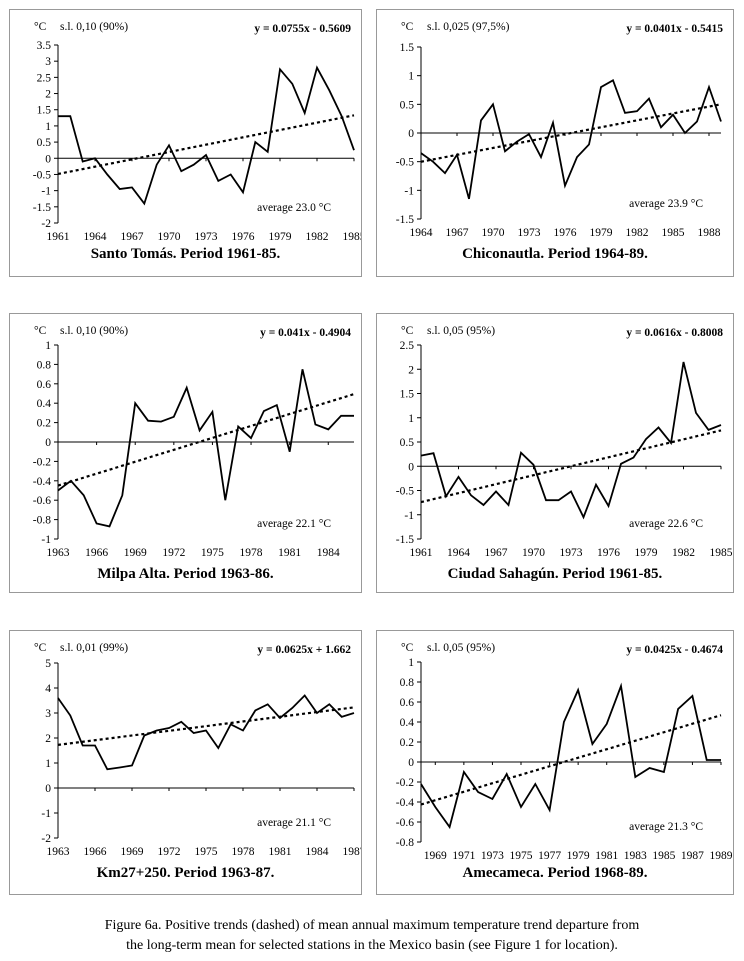 This screenshot has height=961, width=744. Describe the element at coordinates (493, 233) in the screenshot. I see `x-tick-label: 1970` at that location.